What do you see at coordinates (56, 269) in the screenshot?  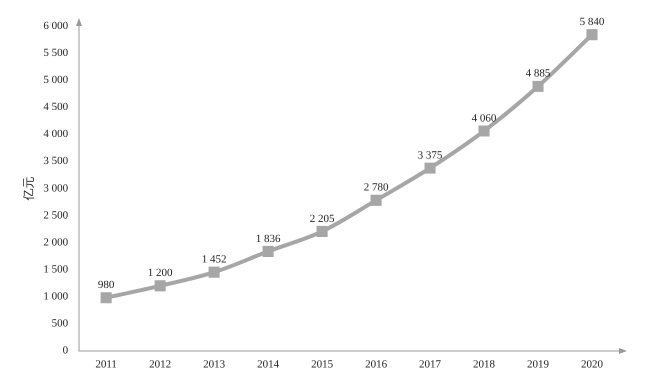 I see `y-tick-label: 1 500` at bounding box center [56, 269].